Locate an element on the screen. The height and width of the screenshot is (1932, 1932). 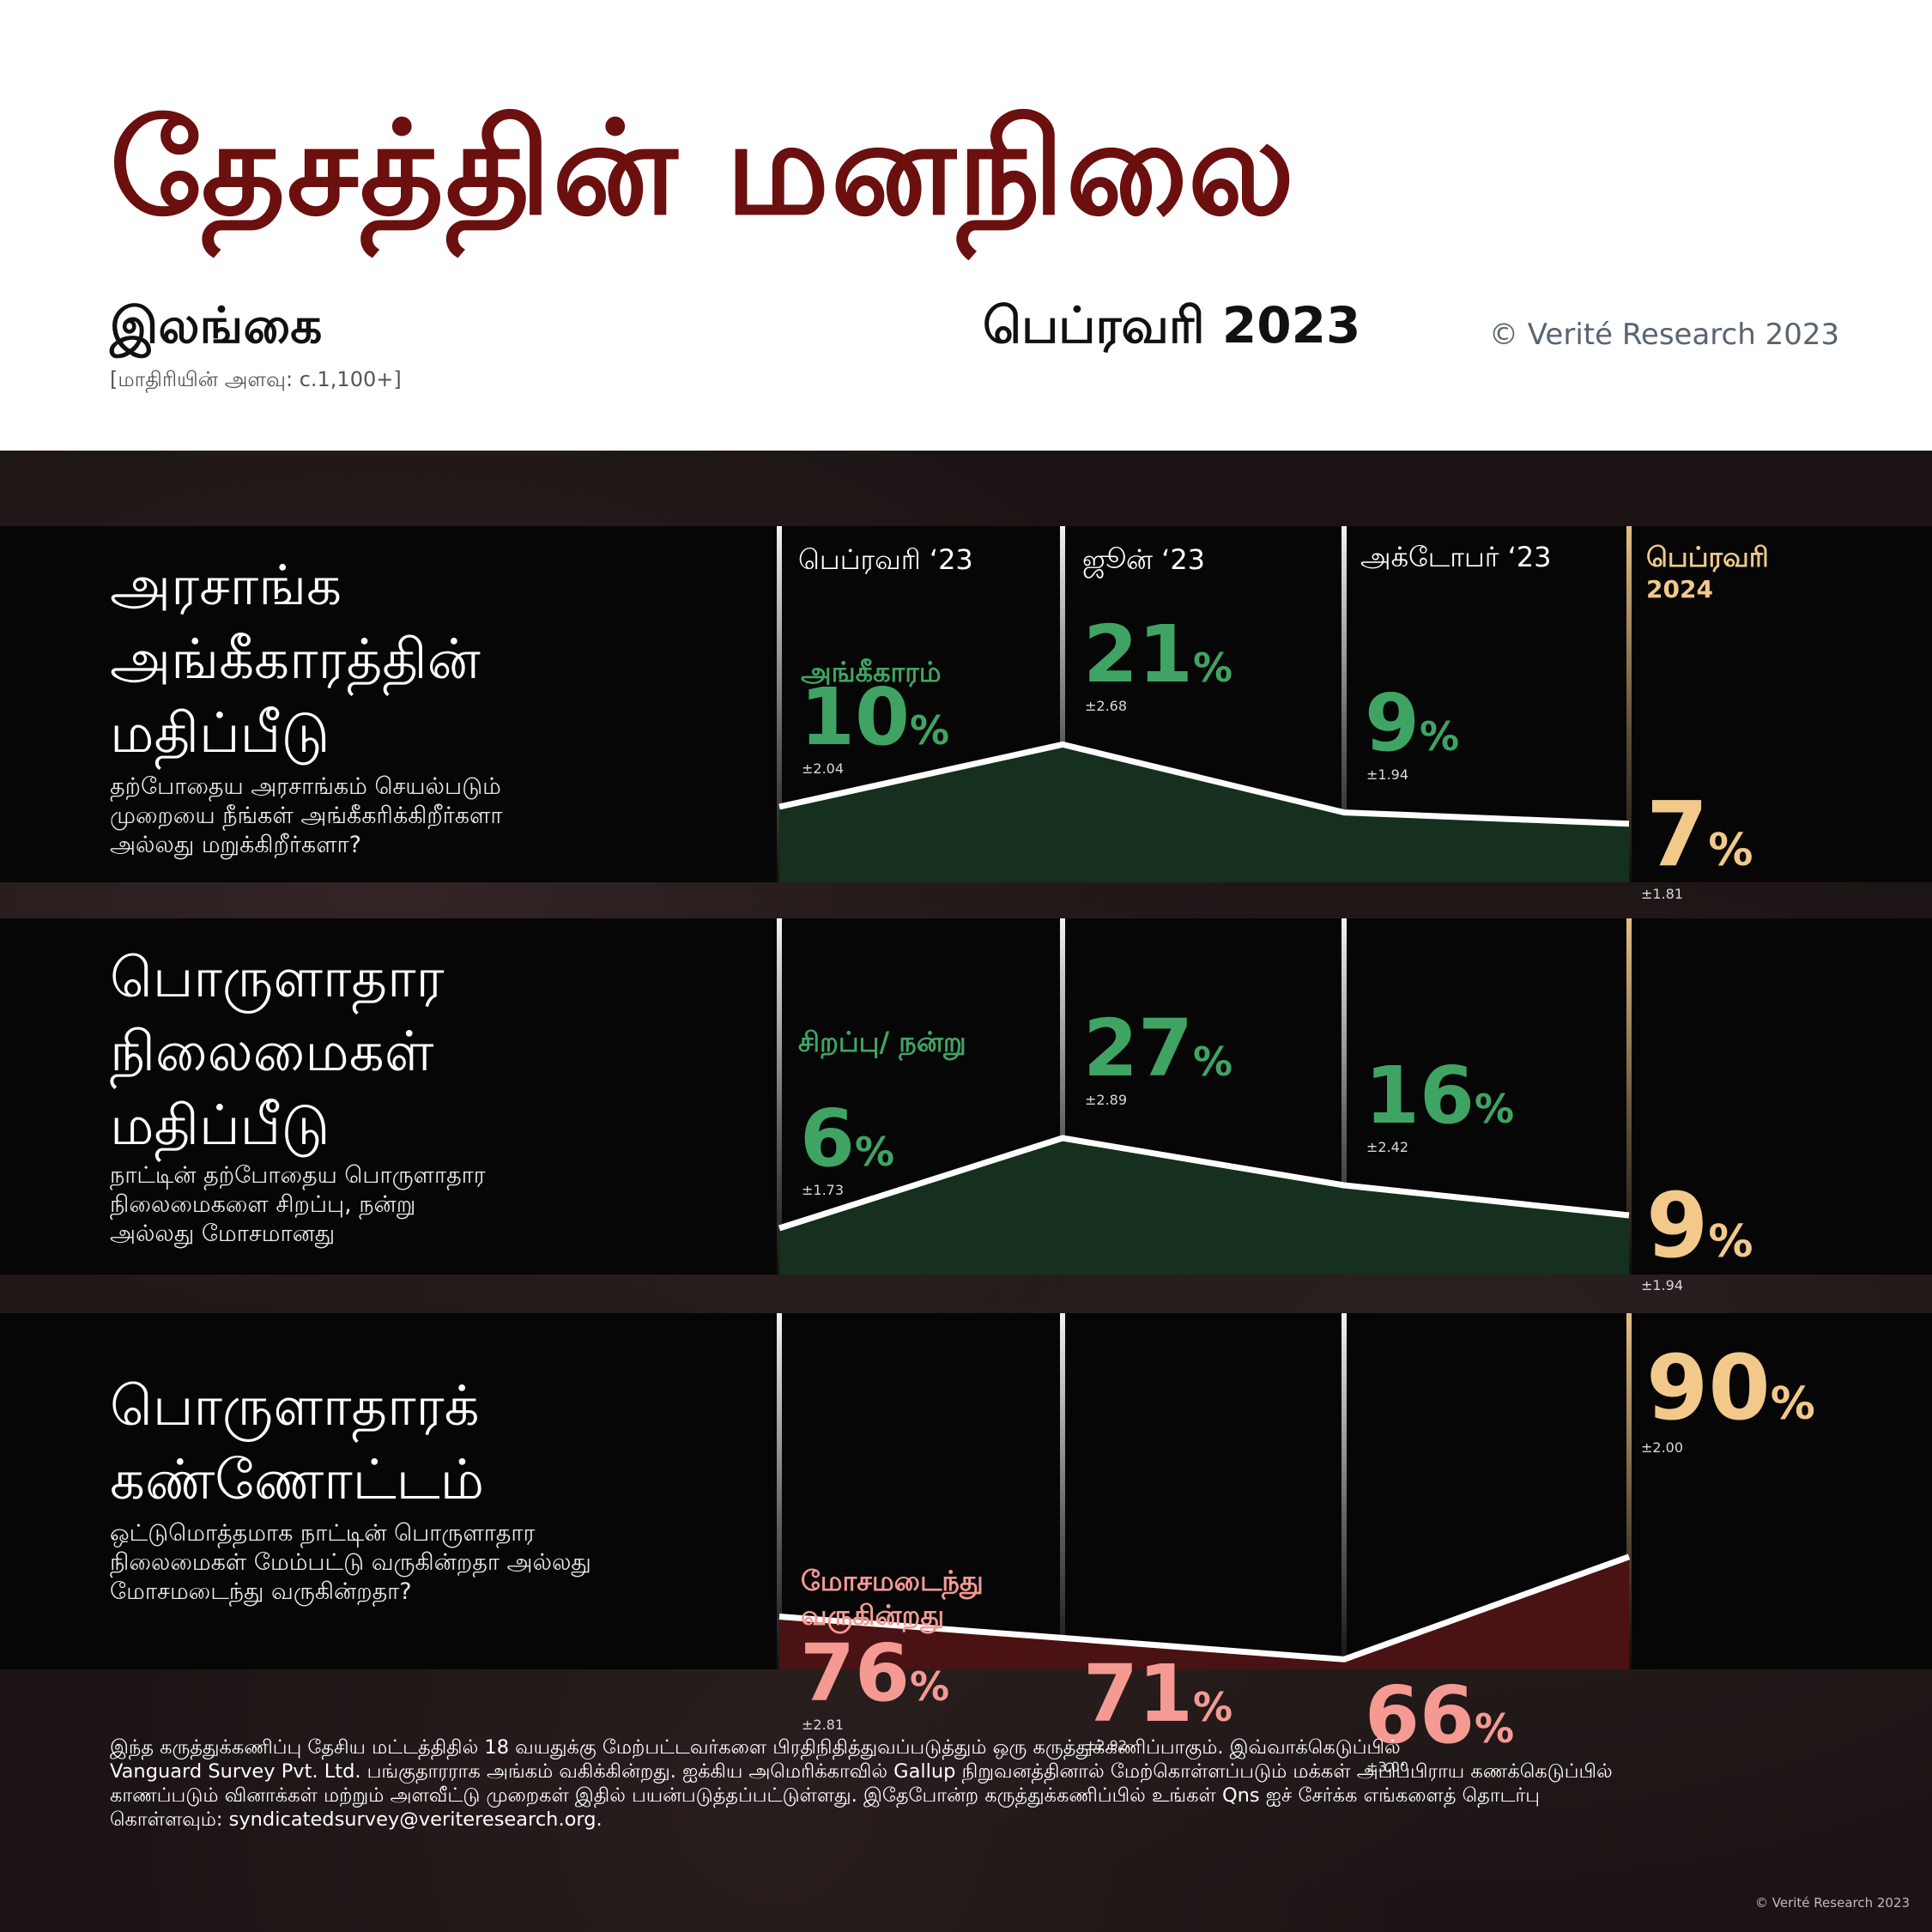
series-label-worse-line2: வருகின்றது is located at coordinates (873, 1615).